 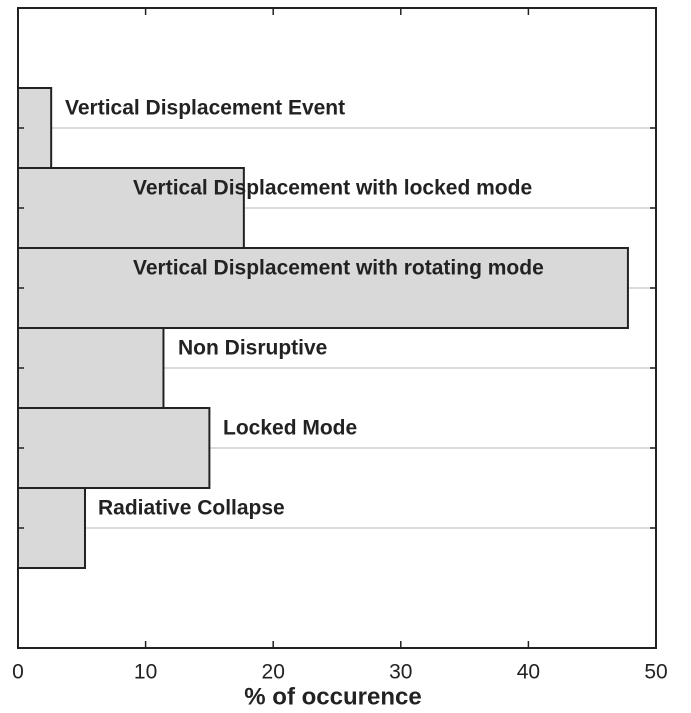 What do you see at coordinates (145, 672) in the screenshot?
I see `x-tick-label: 10` at bounding box center [145, 672].